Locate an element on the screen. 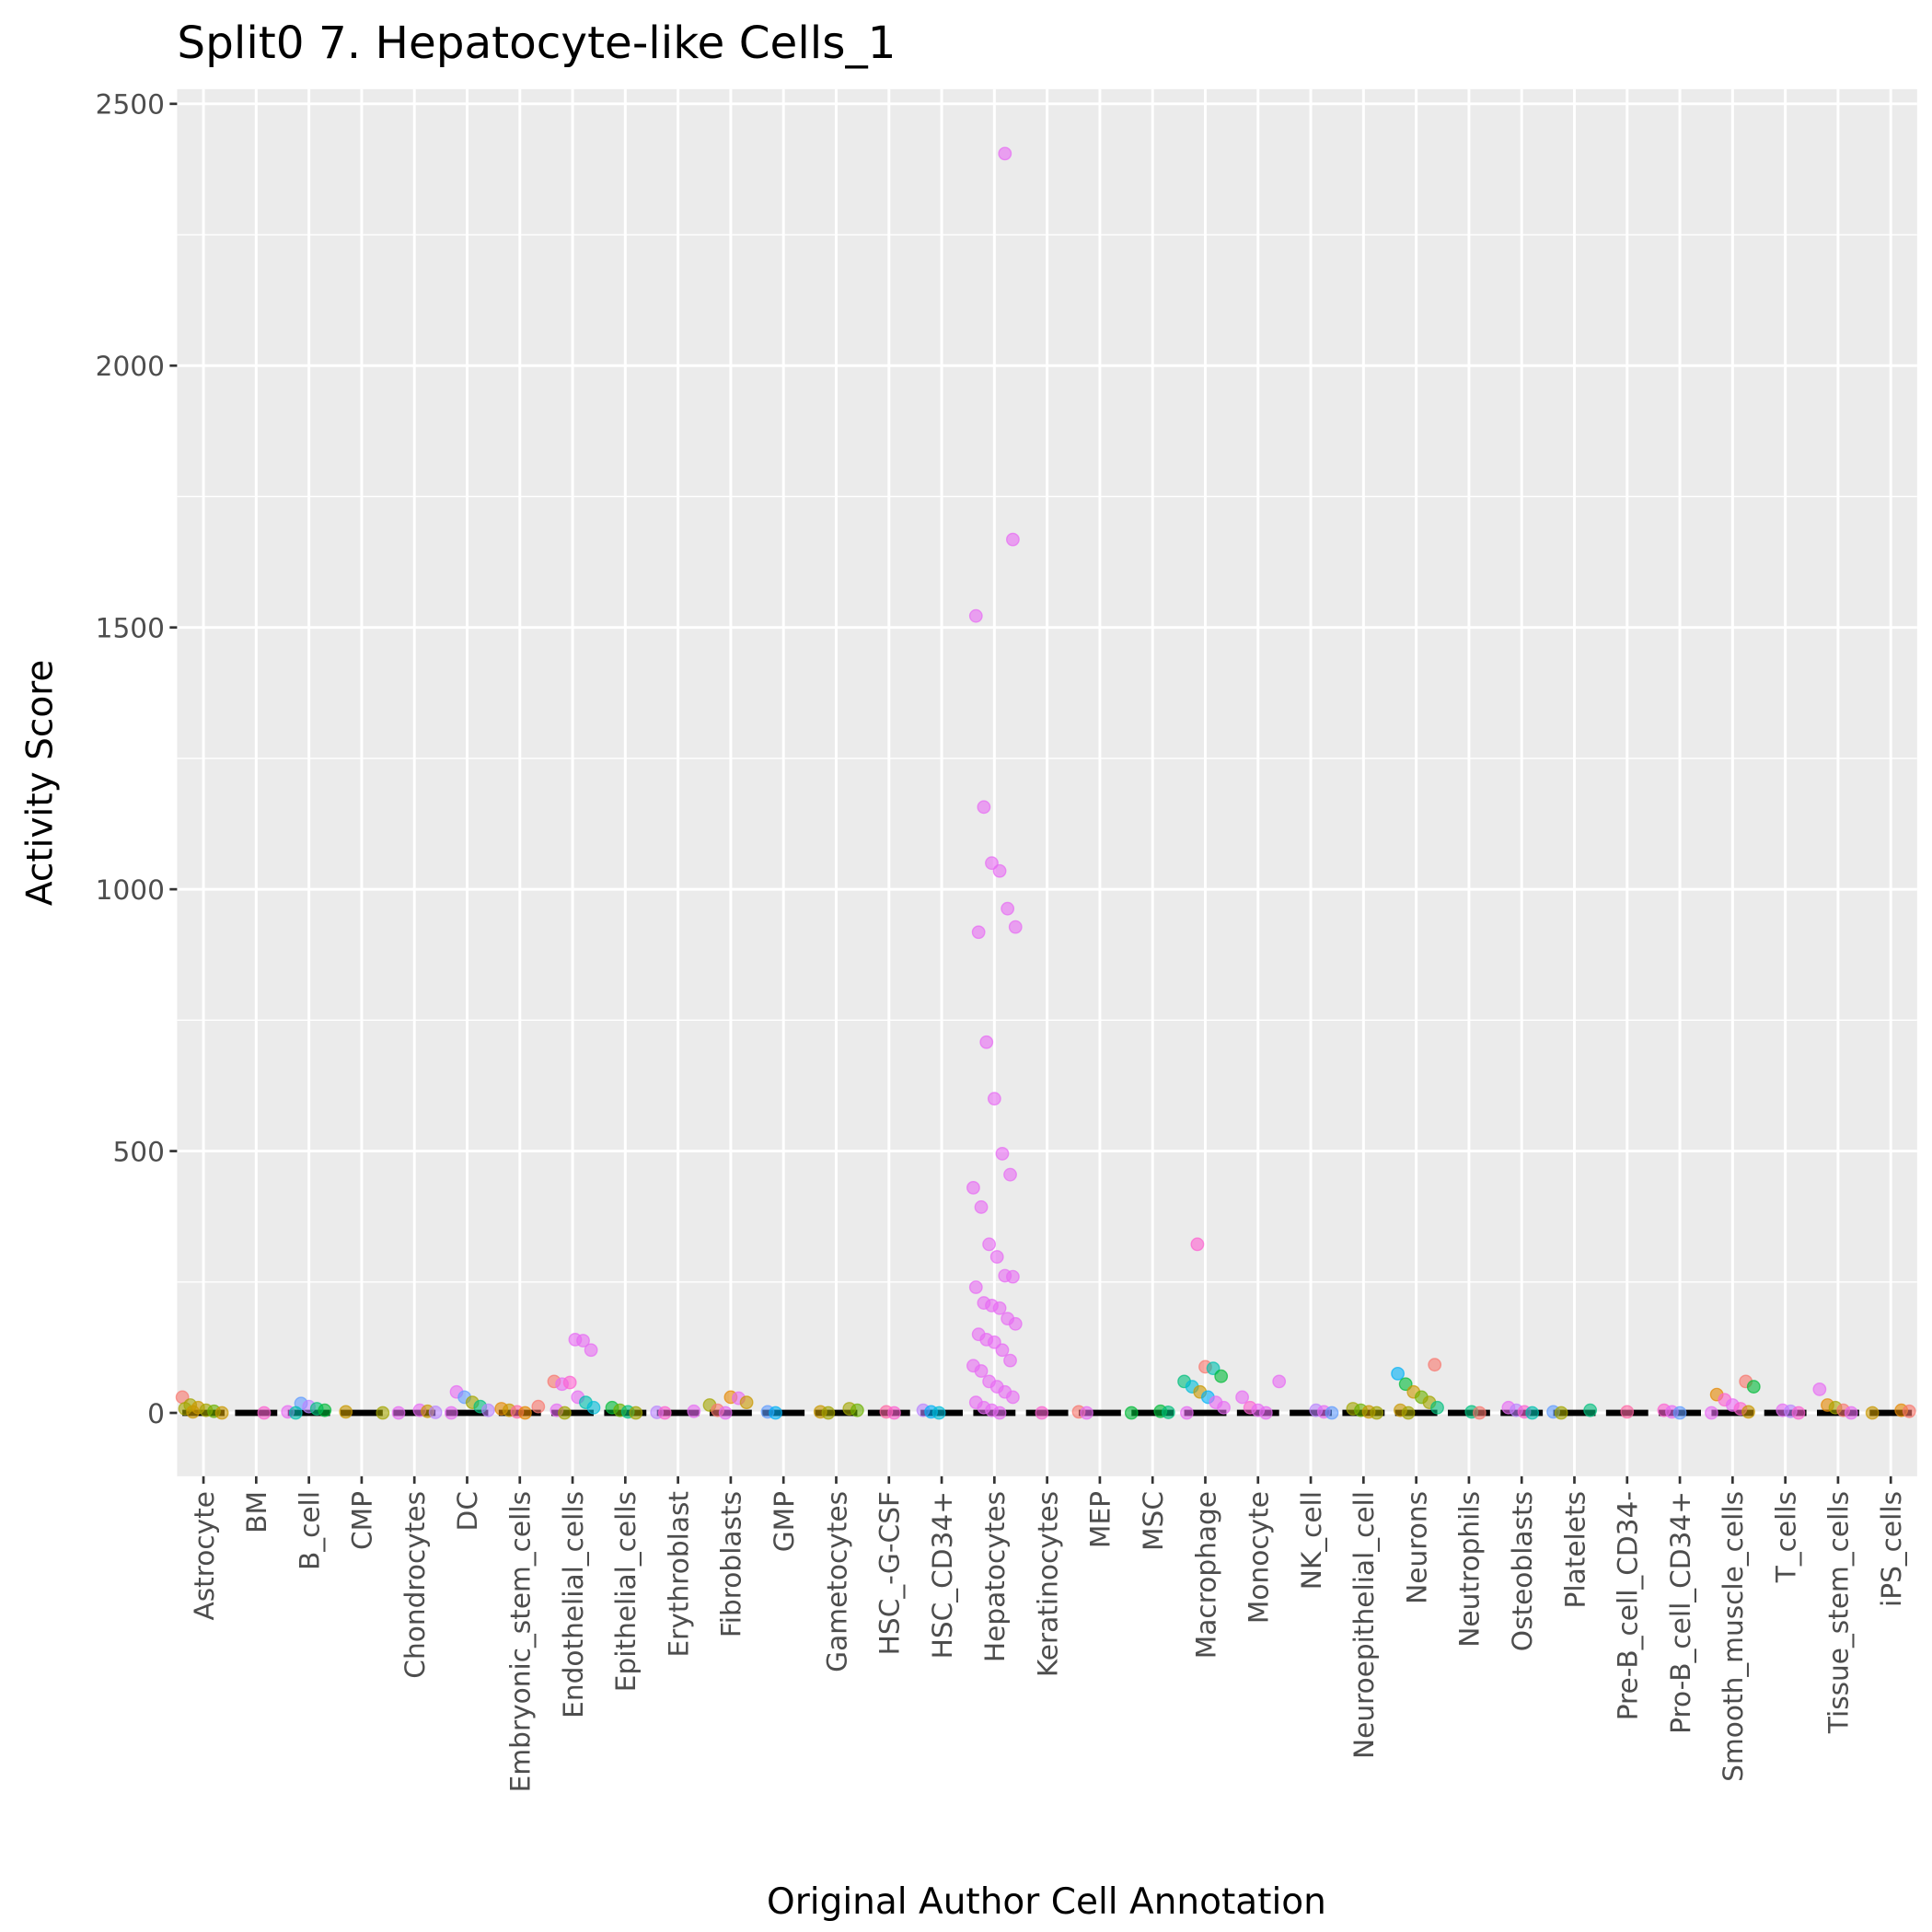 The height and width of the screenshot is (1932, 1932). x-tick-label: Pro-B_cell_CD34+ is located at coordinates (1680, 1613).